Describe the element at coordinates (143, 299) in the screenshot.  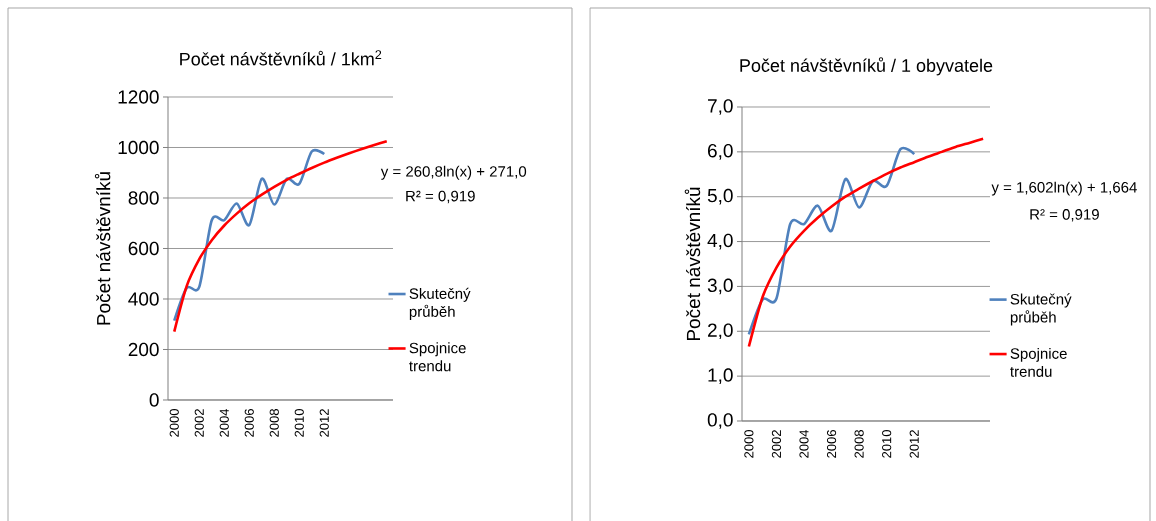
I see `y-tick-label: 400` at that location.